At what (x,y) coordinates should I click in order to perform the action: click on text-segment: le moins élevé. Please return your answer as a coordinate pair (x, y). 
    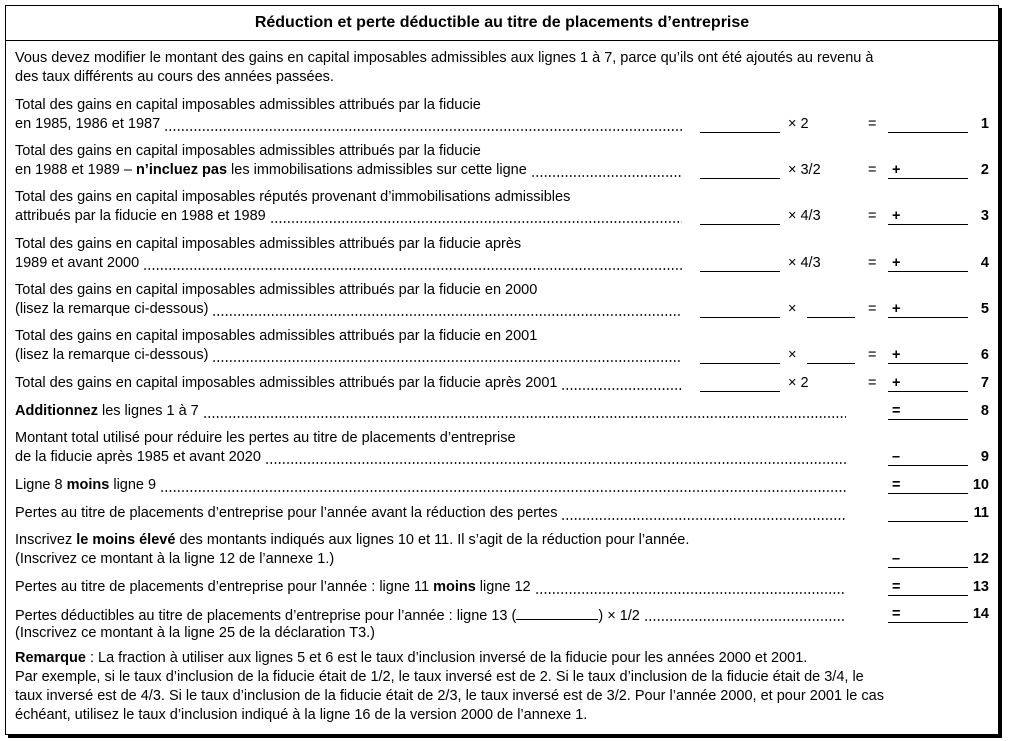
    Looking at the image, I should click on (126, 540).